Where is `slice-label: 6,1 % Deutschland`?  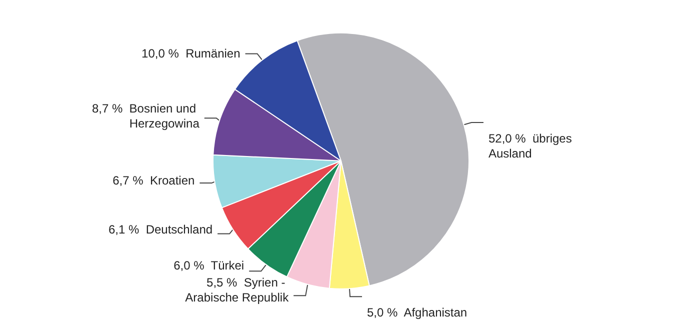
slice-label: 6,1 % Deutschland is located at coordinates (160, 229).